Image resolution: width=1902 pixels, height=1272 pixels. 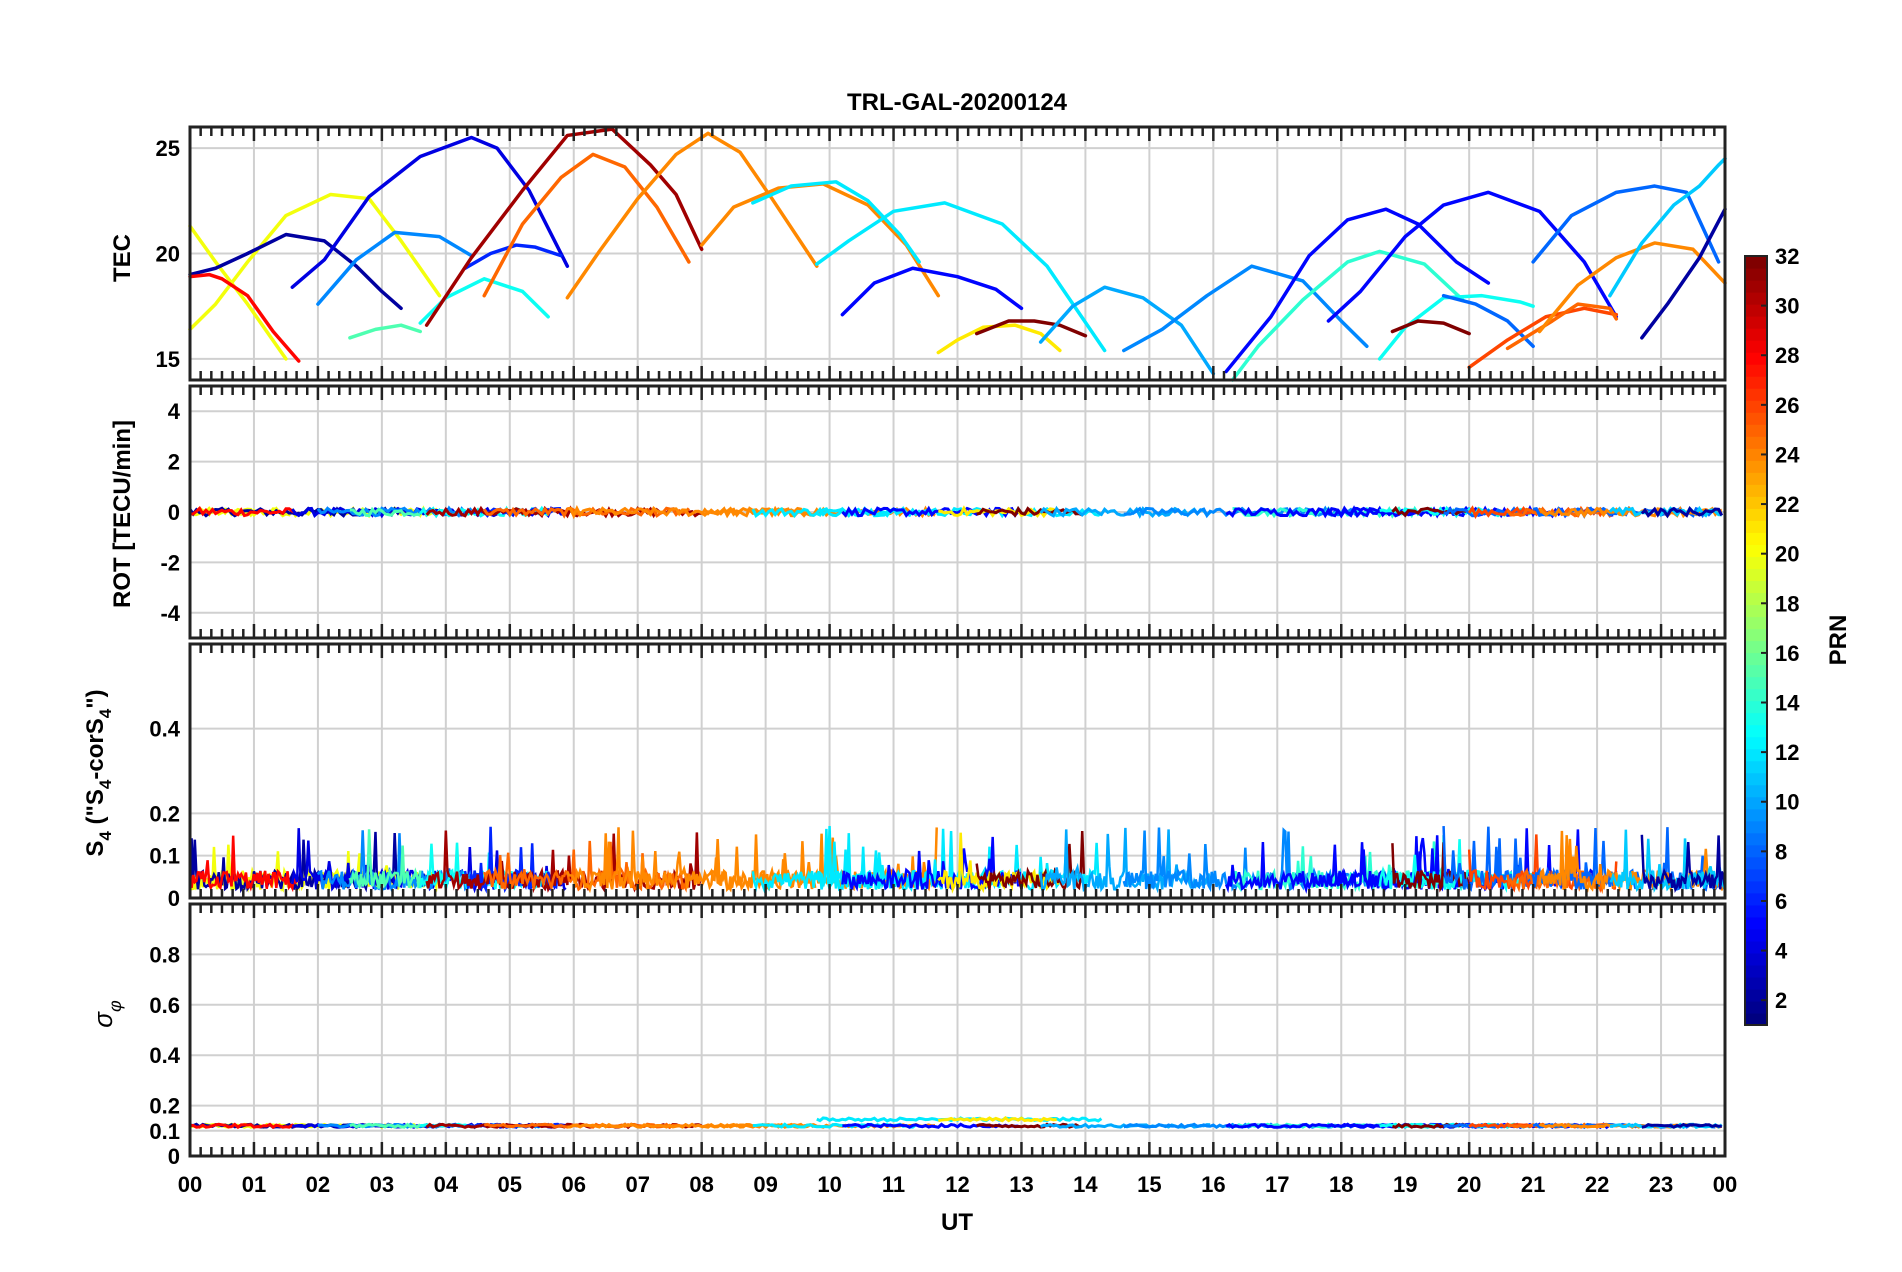 I want to click on x-tick-label: 10, so click(x=829, y=1184).